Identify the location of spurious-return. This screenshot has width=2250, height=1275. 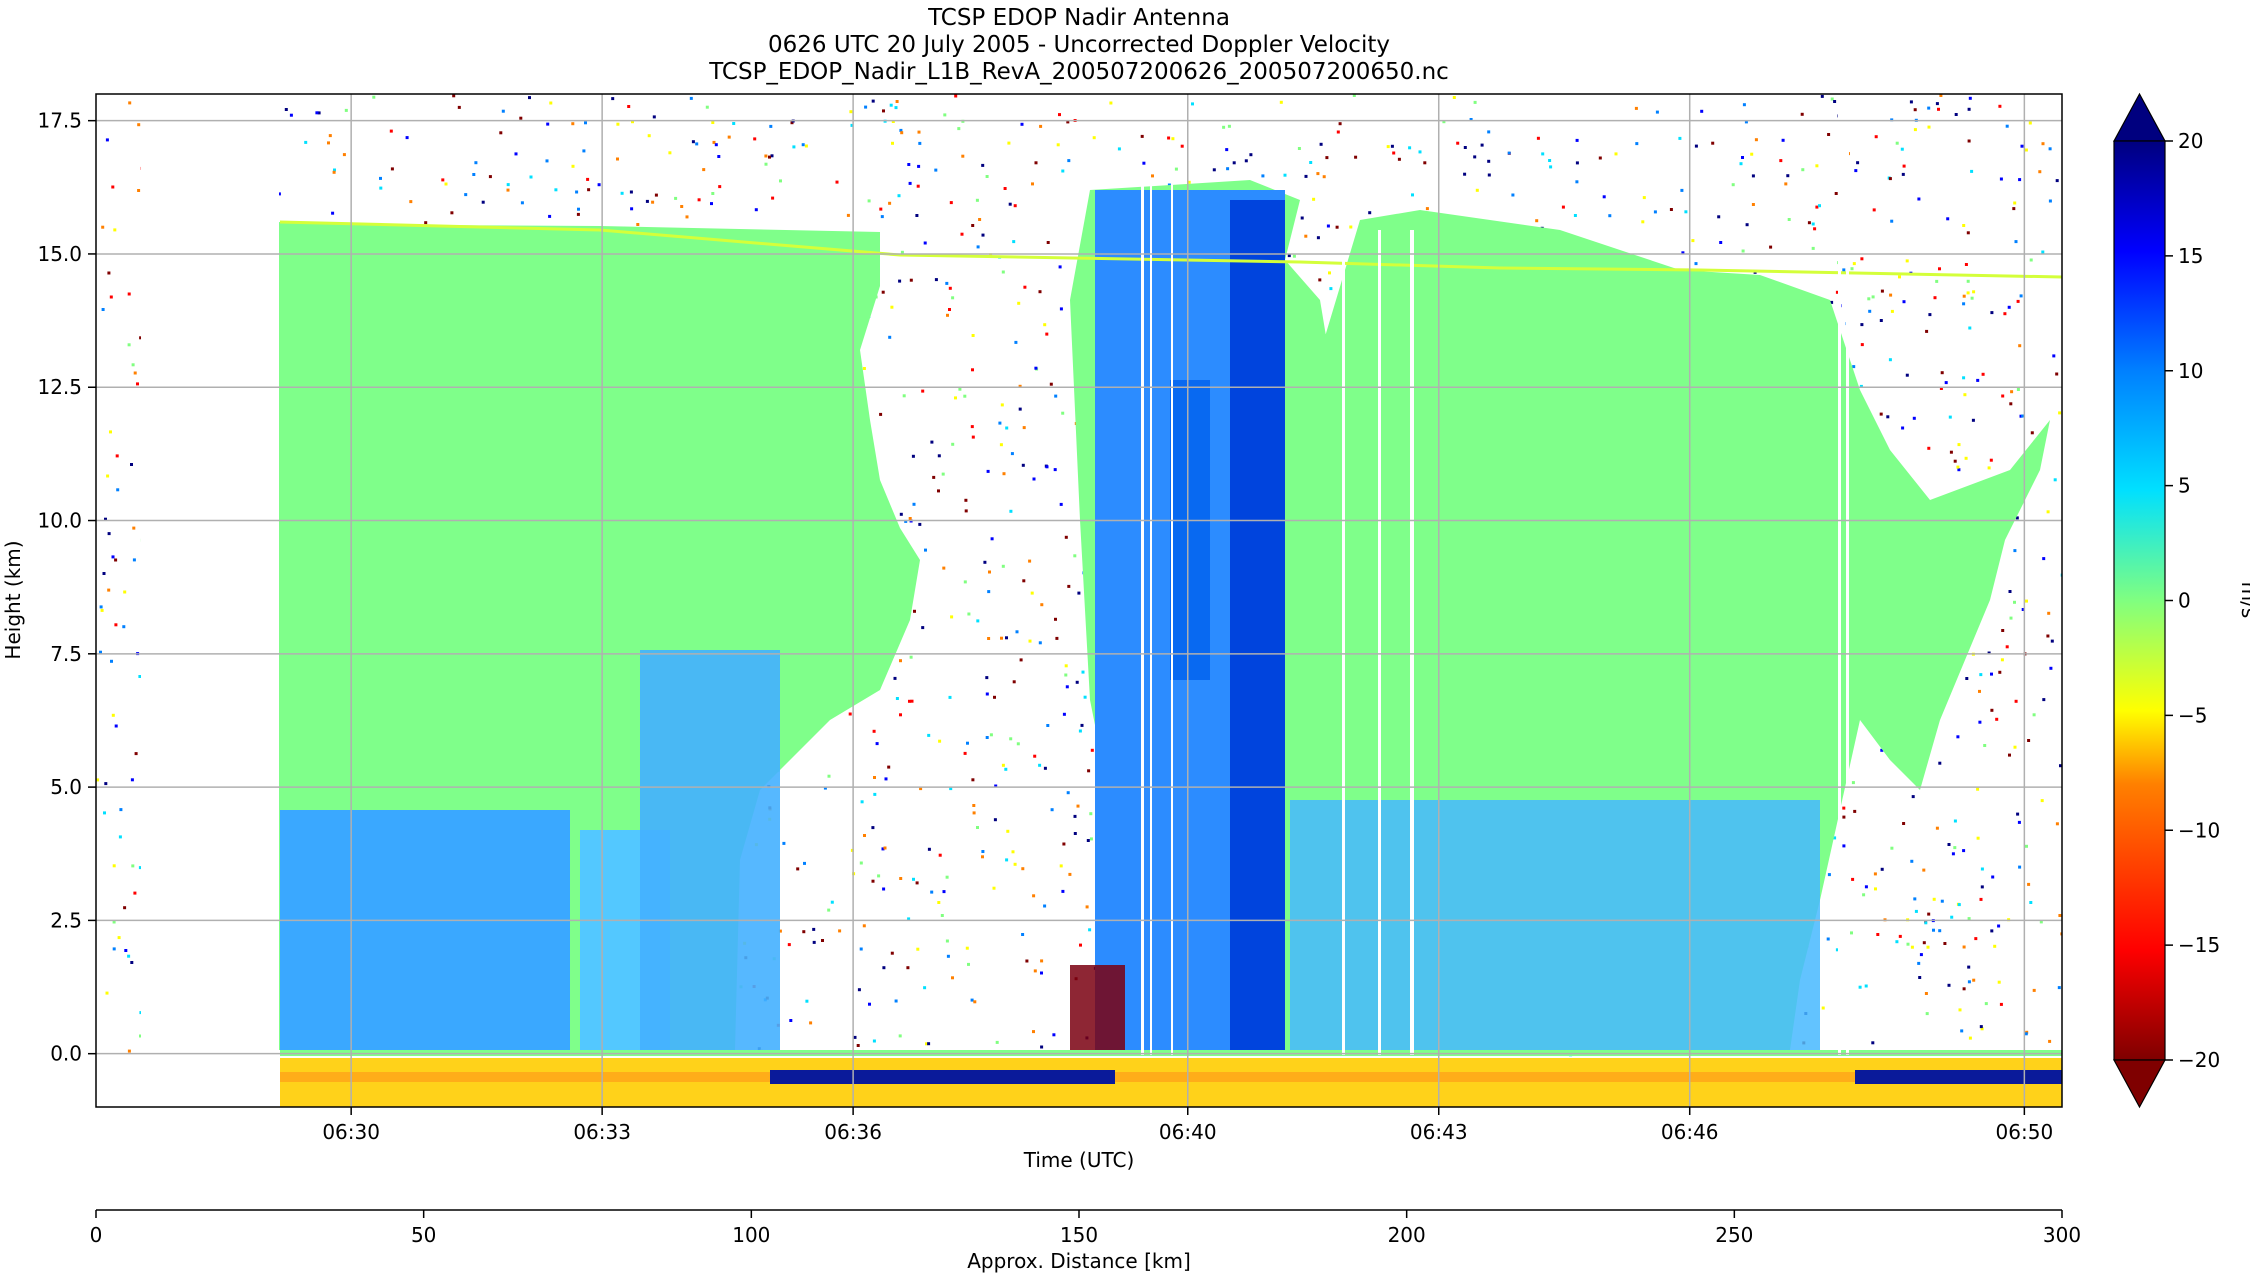
(1097, 1007).